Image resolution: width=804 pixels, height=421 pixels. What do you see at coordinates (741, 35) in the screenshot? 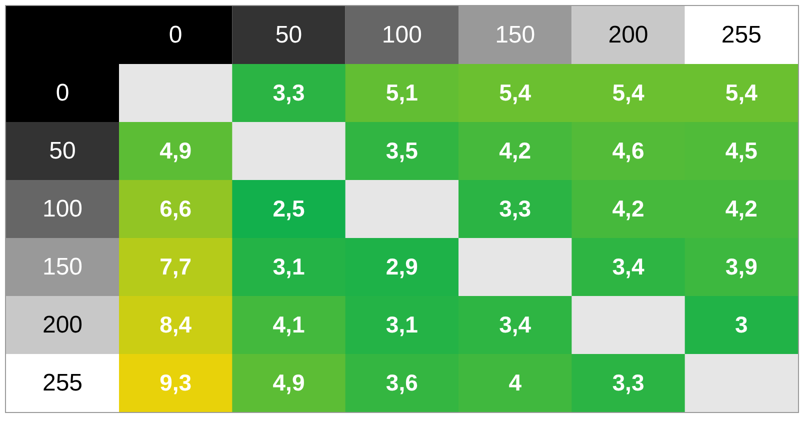
I see `x-tick-label: 255` at bounding box center [741, 35].